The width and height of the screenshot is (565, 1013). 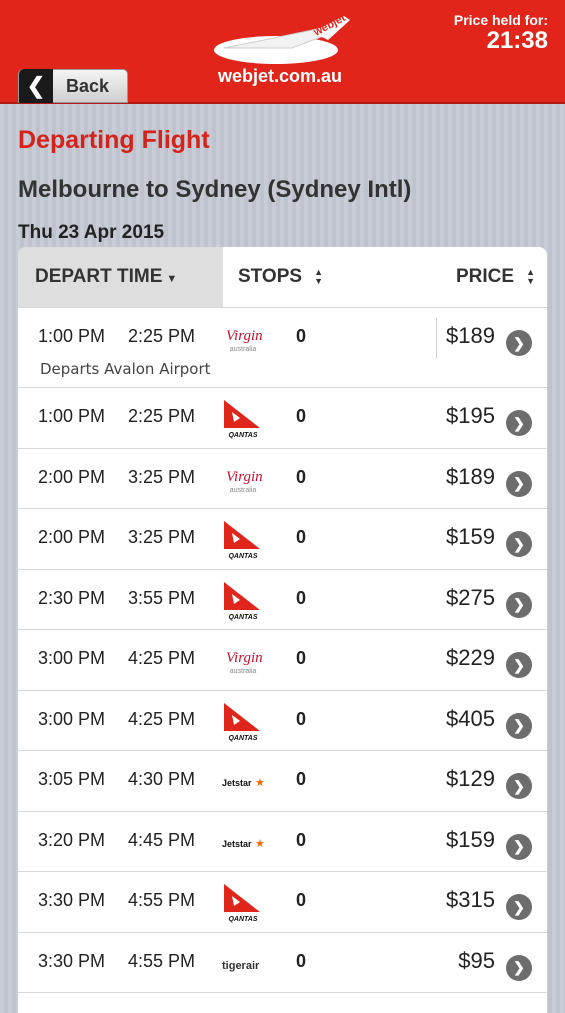 What do you see at coordinates (162, 779) in the screenshot?
I see `arrive-time: 4:30 PM` at bounding box center [162, 779].